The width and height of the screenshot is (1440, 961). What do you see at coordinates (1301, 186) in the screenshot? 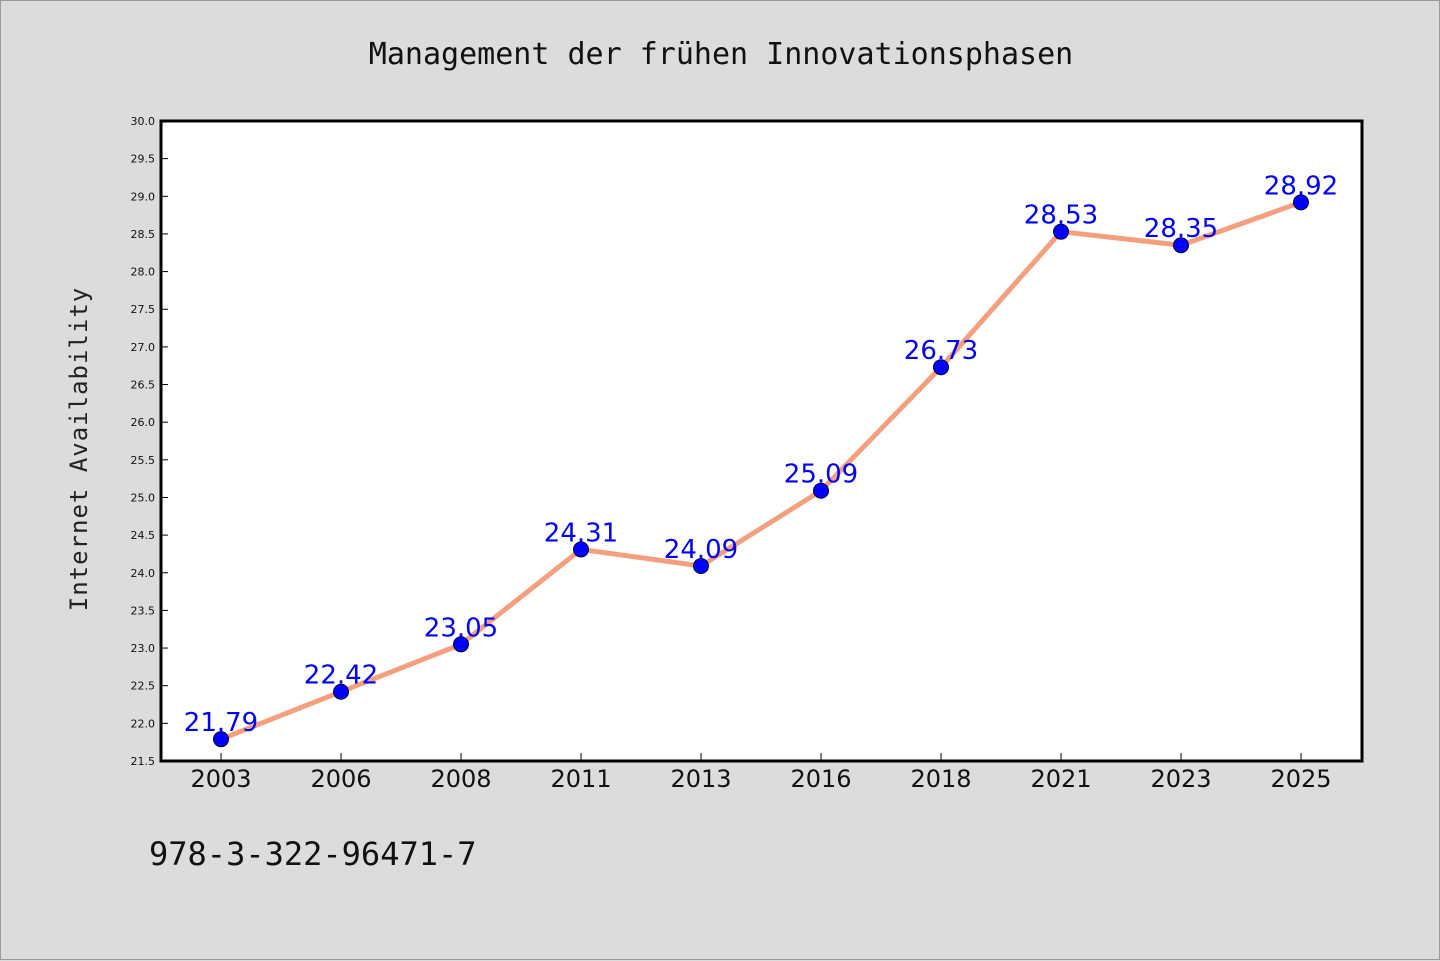
I see `data-label: 28.92` at bounding box center [1301, 186].